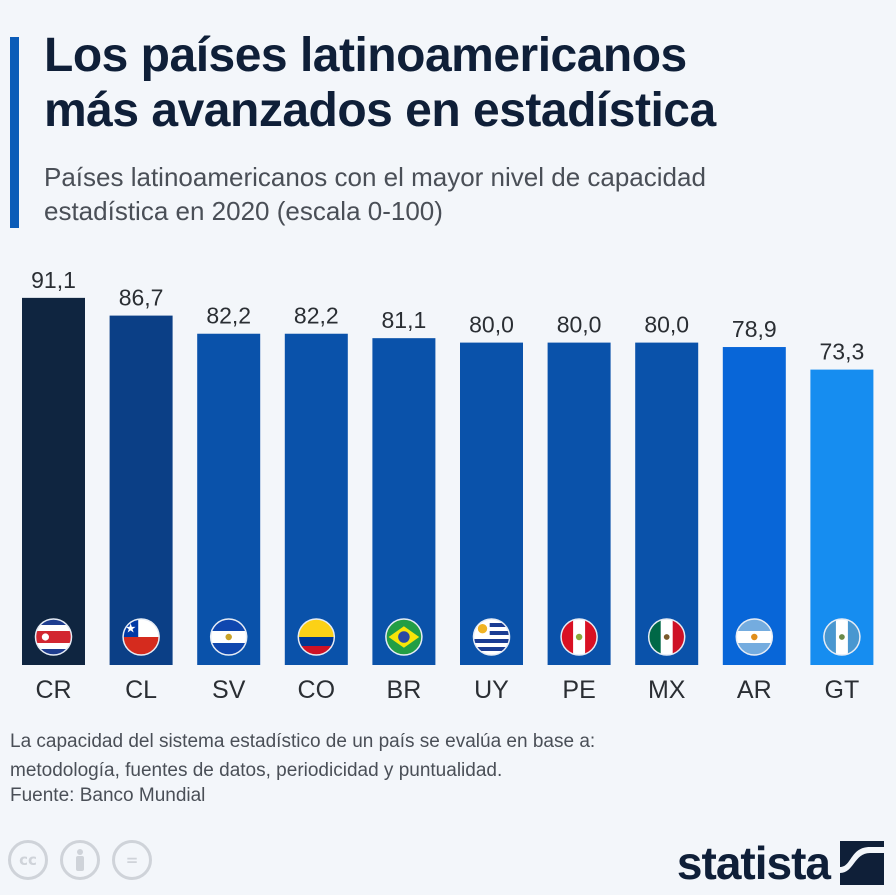 The height and width of the screenshot is (895, 896). What do you see at coordinates (141, 298) in the screenshot?
I see `value-label-cl: 86,7` at bounding box center [141, 298].